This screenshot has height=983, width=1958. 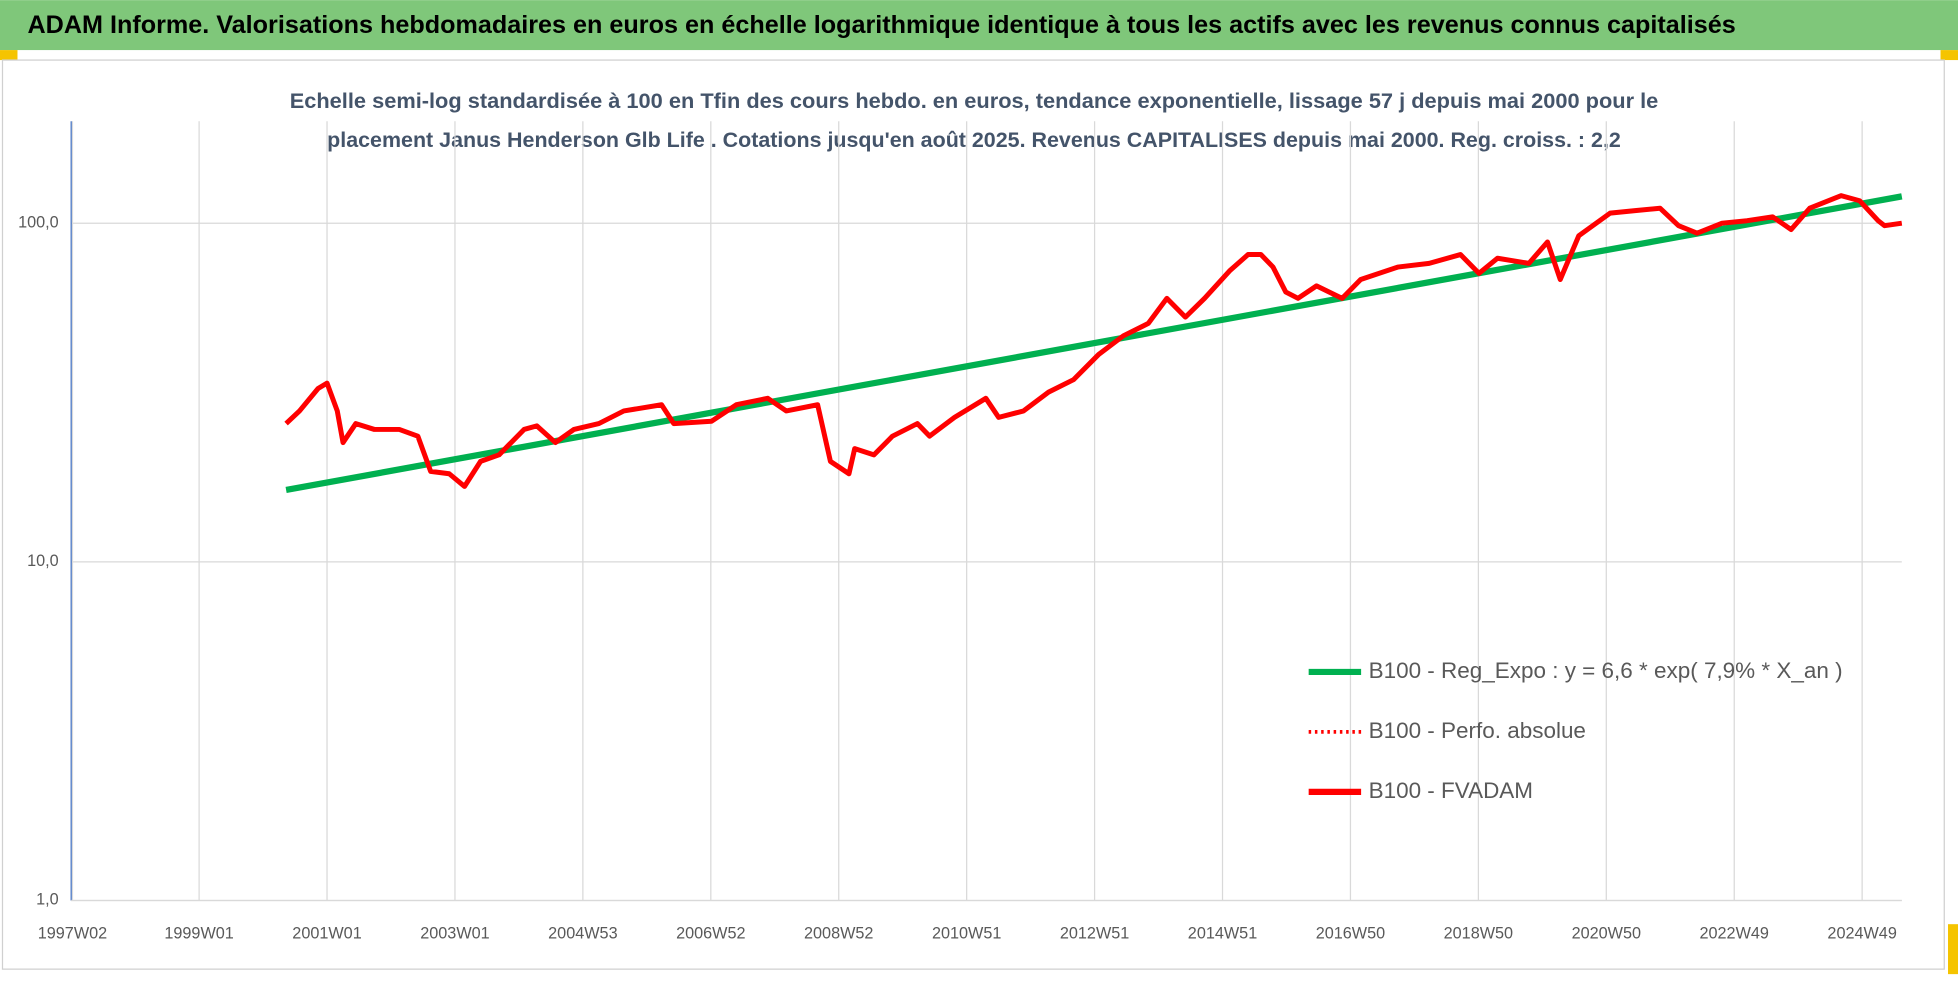 I want to click on y-tick-label: 1,0, so click(x=47, y=900).